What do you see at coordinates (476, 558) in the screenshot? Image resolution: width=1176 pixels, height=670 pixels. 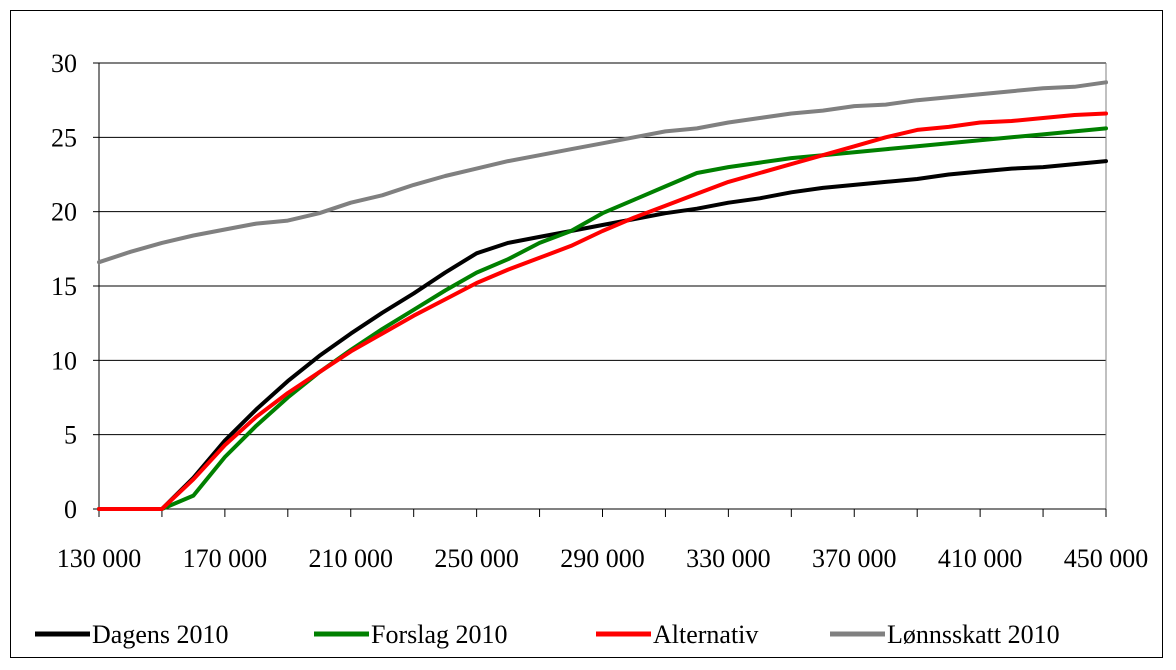 I see `x-tick-label: 250 000` at bounding box center [476, 558].